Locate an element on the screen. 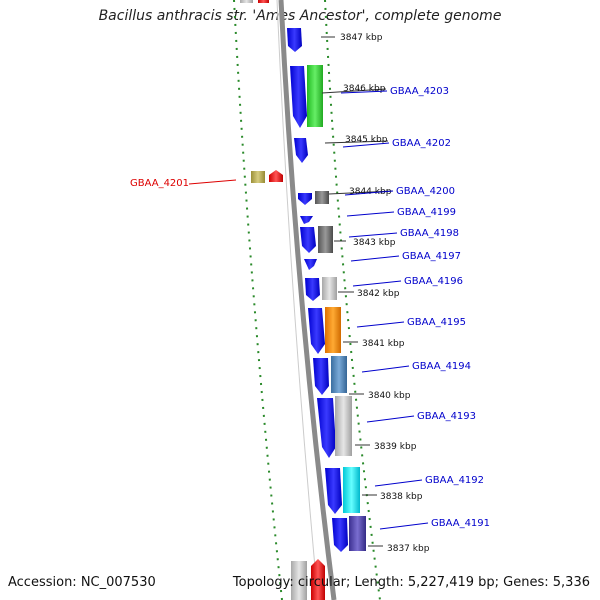 The image size is (600, 600). gene-label-gbaa-4192: GBAA_4192 is located at coordinates (454, 480).